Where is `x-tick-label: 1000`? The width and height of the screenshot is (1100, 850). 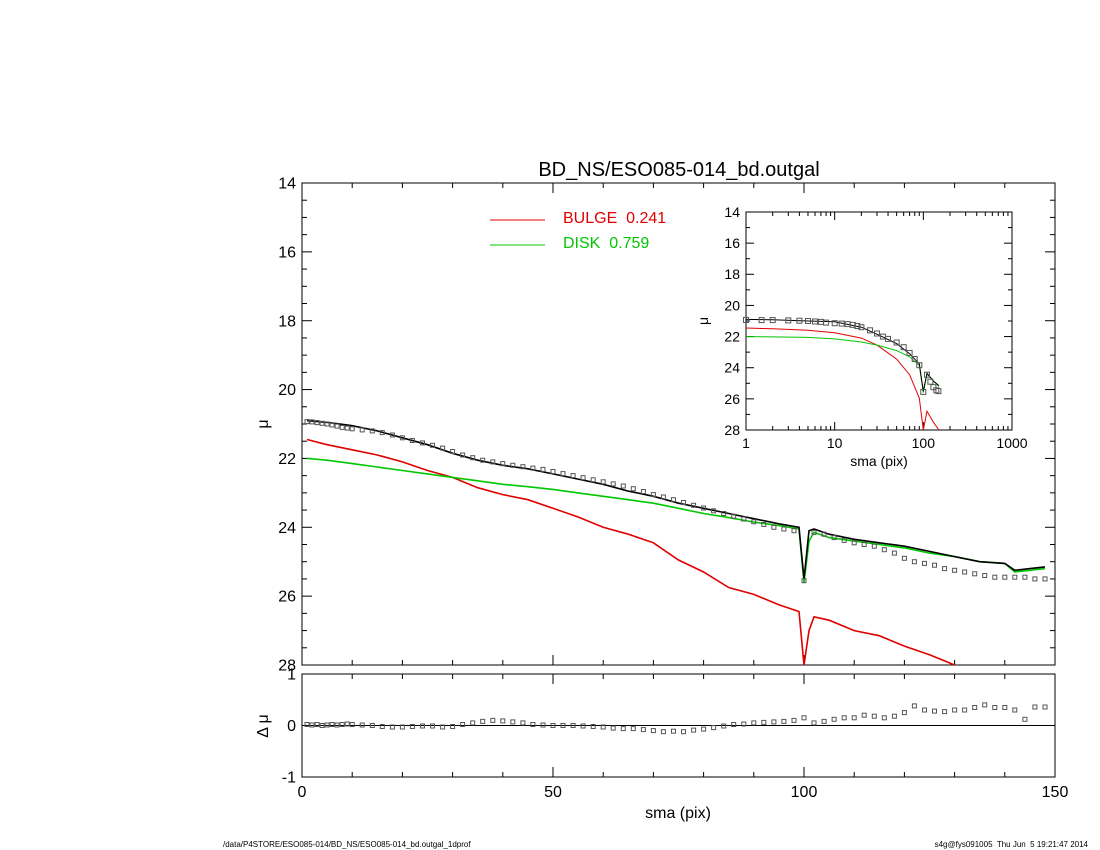
x-tick-label: 1000 is located at coordinates (1011, 443).